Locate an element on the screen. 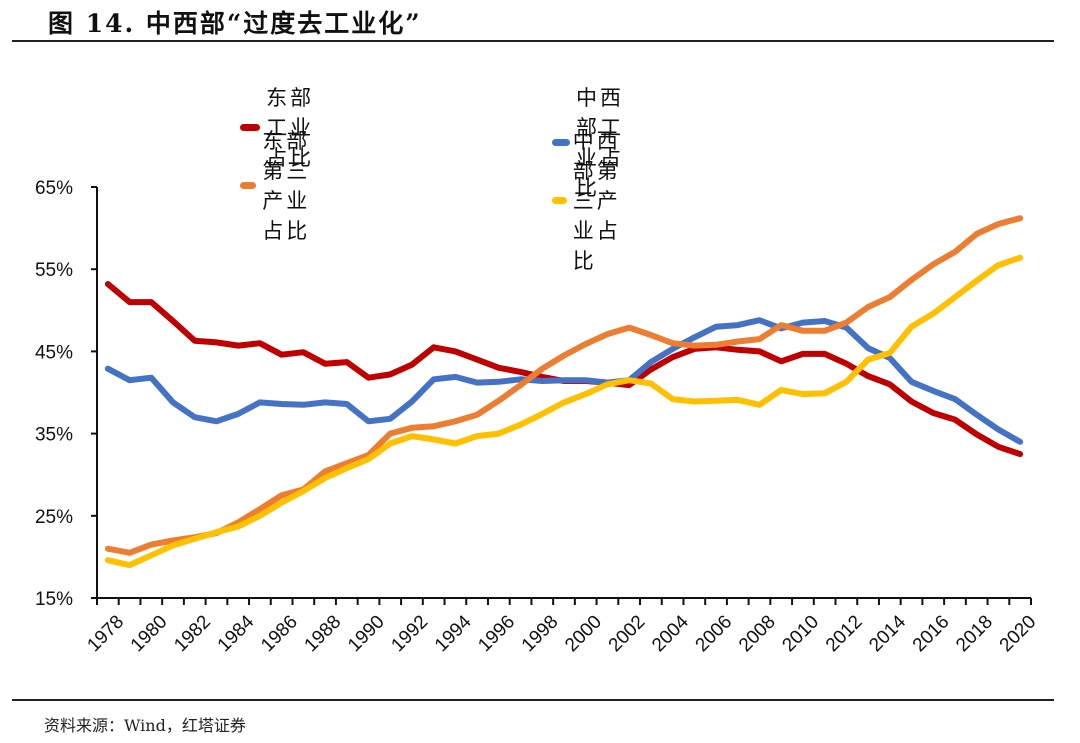  legend-item-midwest-tertiary: 中西部第三产业占比 is located at coordinates (593, 200).